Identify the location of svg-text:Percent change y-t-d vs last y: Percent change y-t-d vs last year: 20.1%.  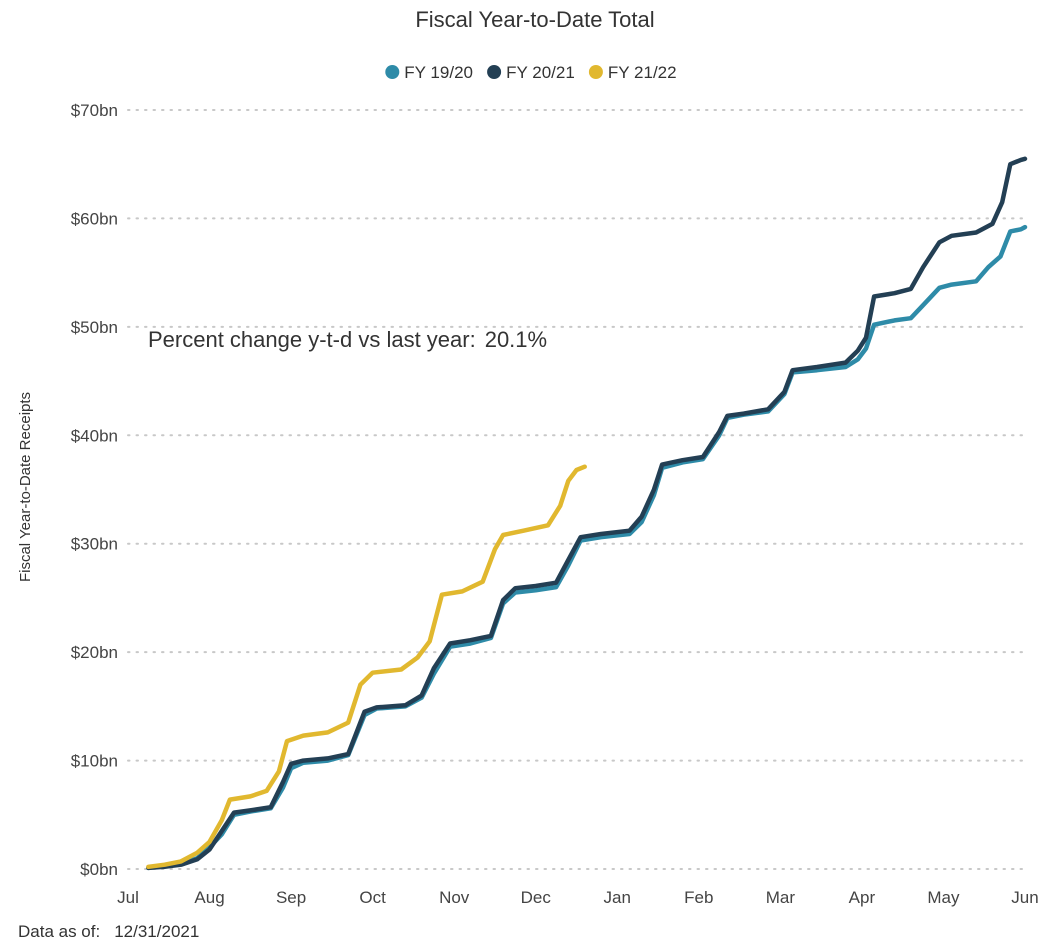
(347, 339).